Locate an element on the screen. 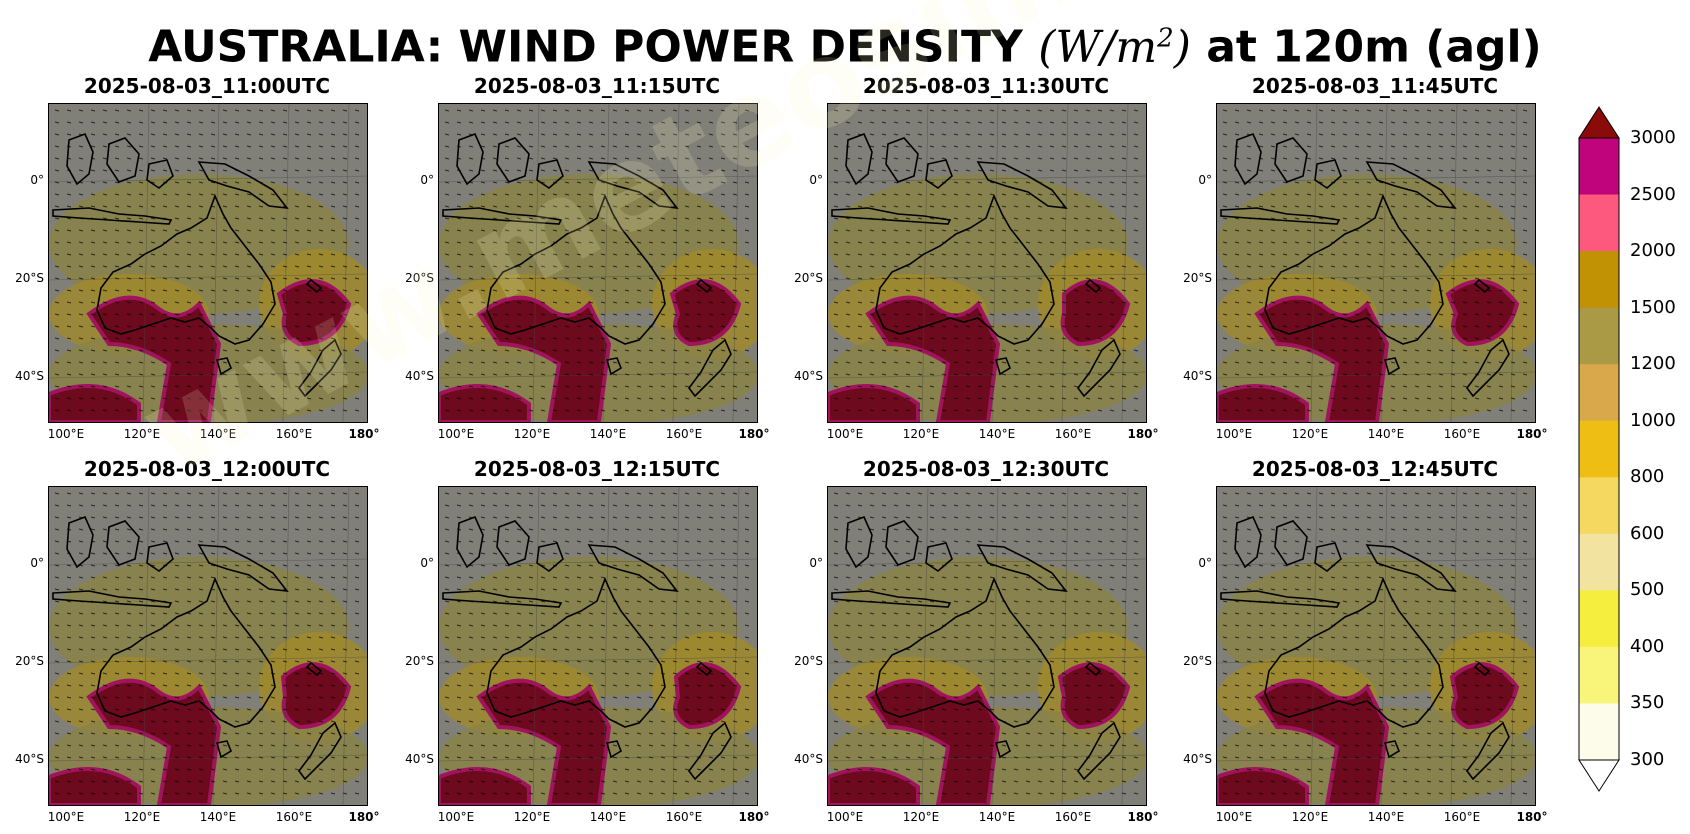 Image resolution: width=1690 pixels, height=834 pixels. title-prefix: AUSTRALIA: WIND POWER DENSITY is located at coordinates (593, 47).